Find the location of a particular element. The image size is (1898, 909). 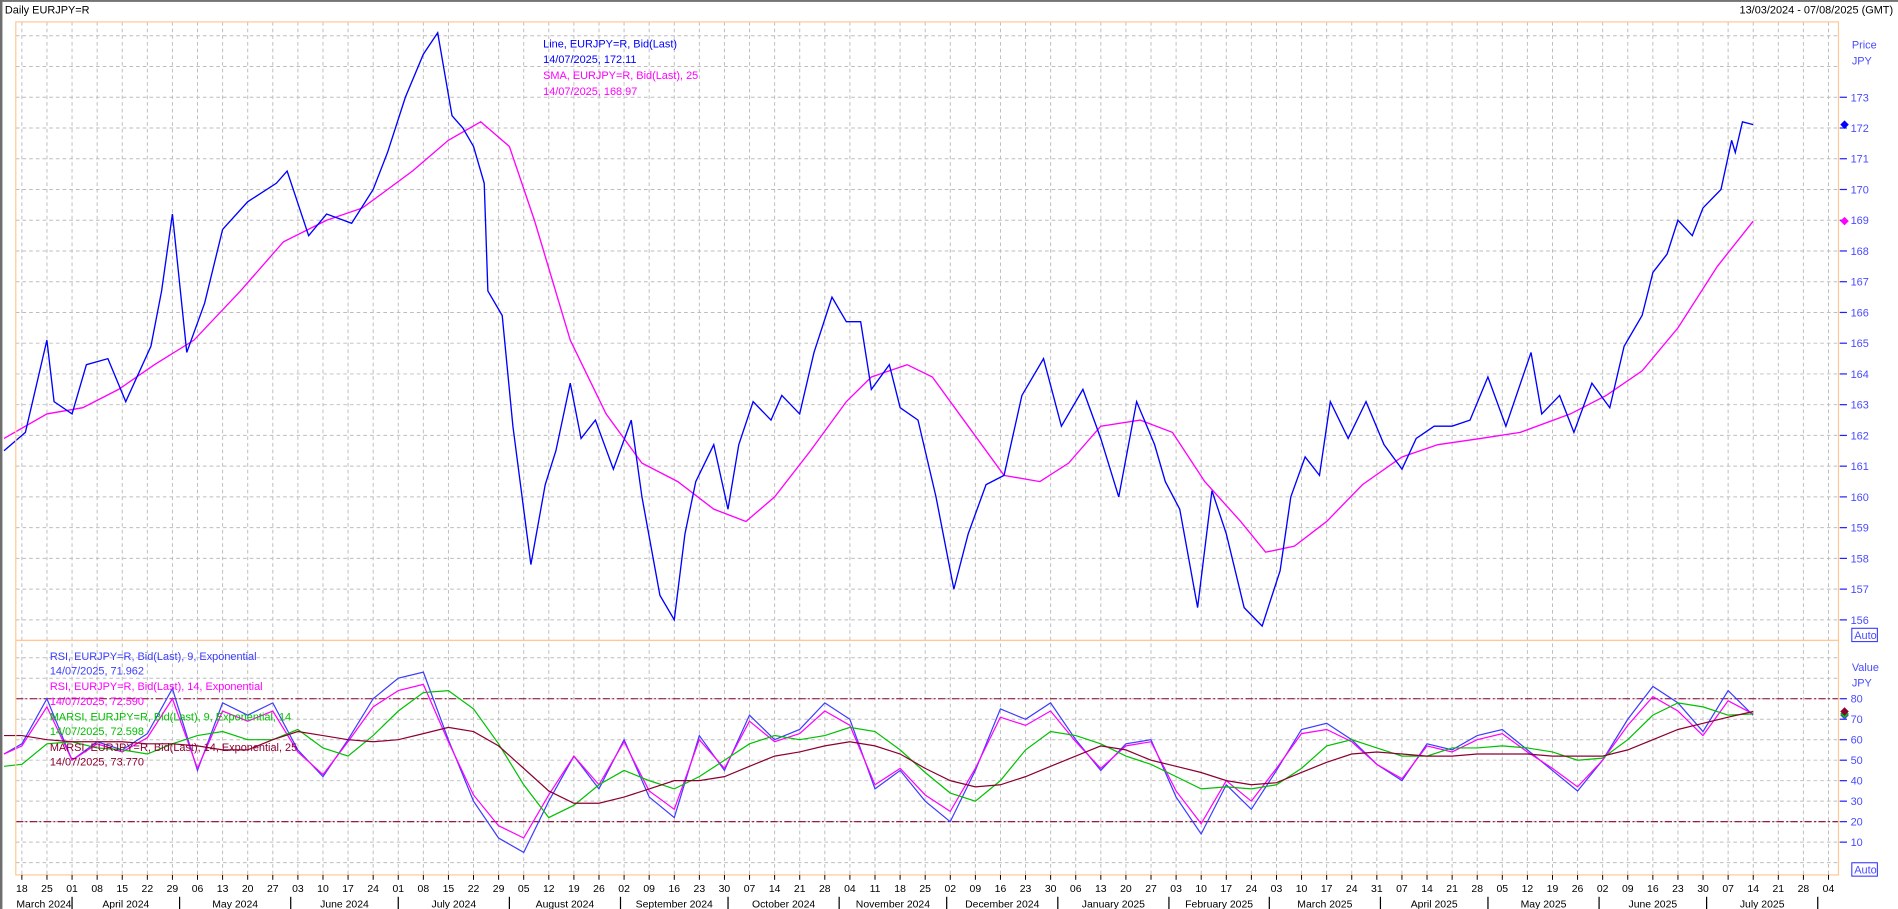

month-label: November 2024 is located at coordinates (893, 904).